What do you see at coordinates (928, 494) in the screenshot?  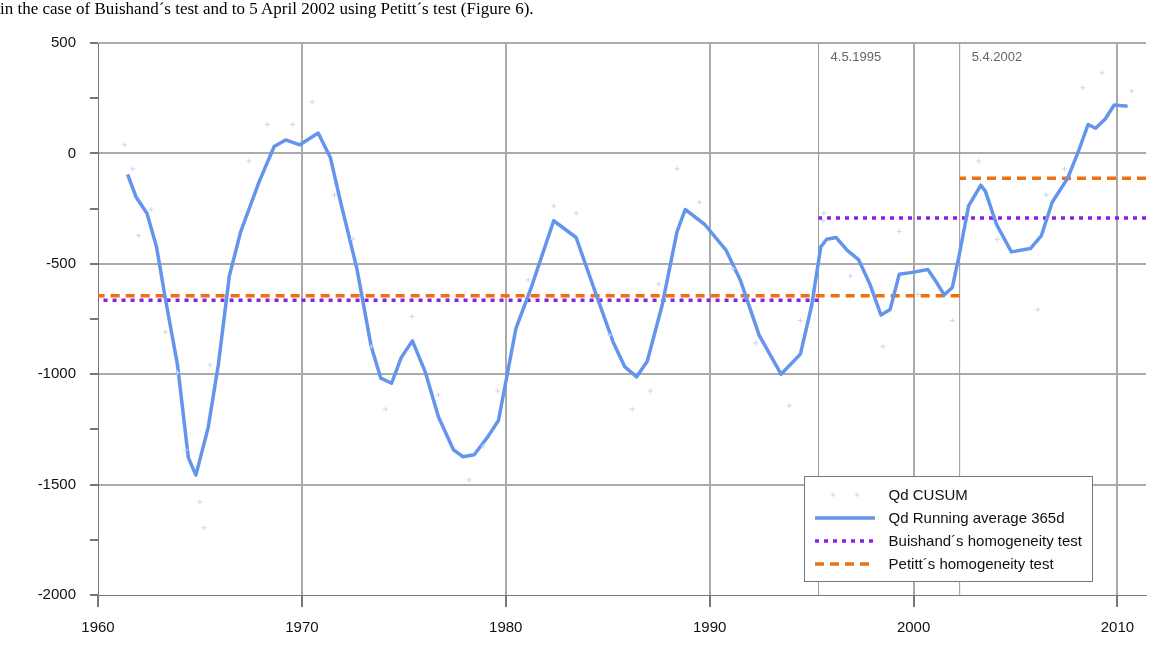 I see `legend-label: Qd CUSUM` at bounding box center [928, 494].